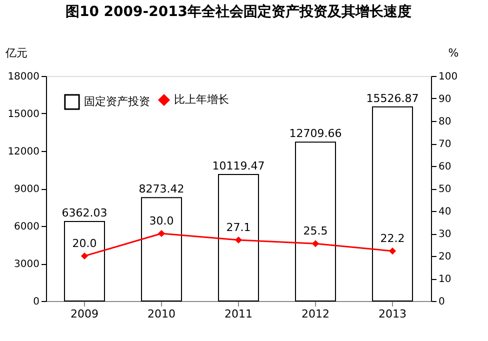 This screenshot has width=488, height=341. I want to click on data-label: 30.0, so click(161, 221).